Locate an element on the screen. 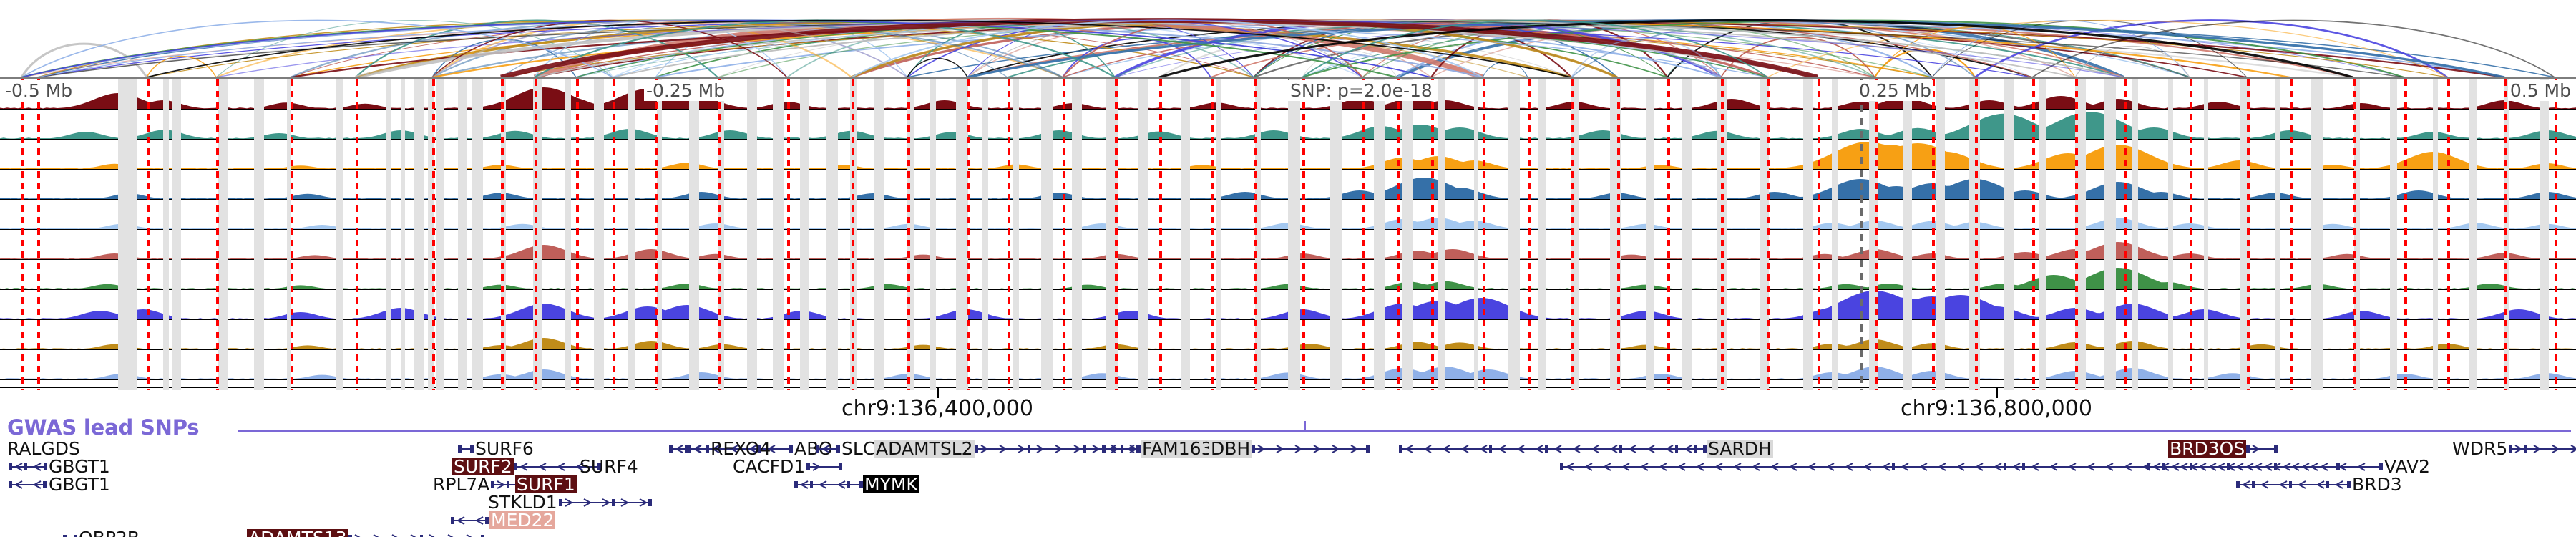  gene-name: SURF1 is located at coordinates (546, 484).